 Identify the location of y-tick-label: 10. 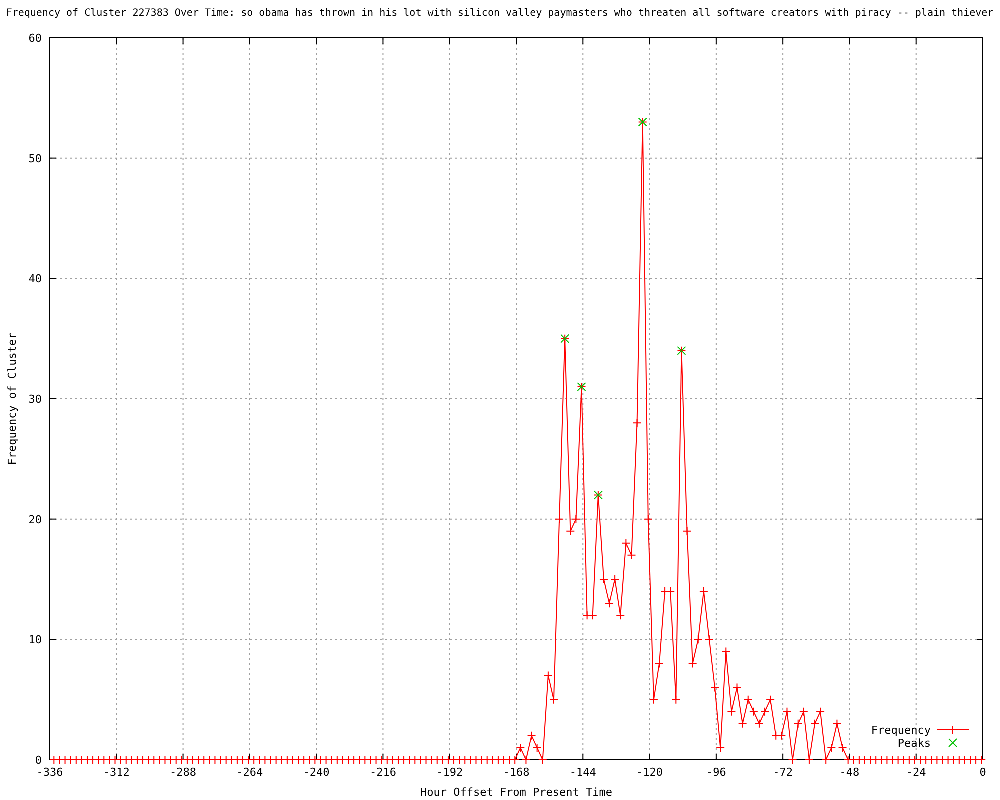
(35, 640).